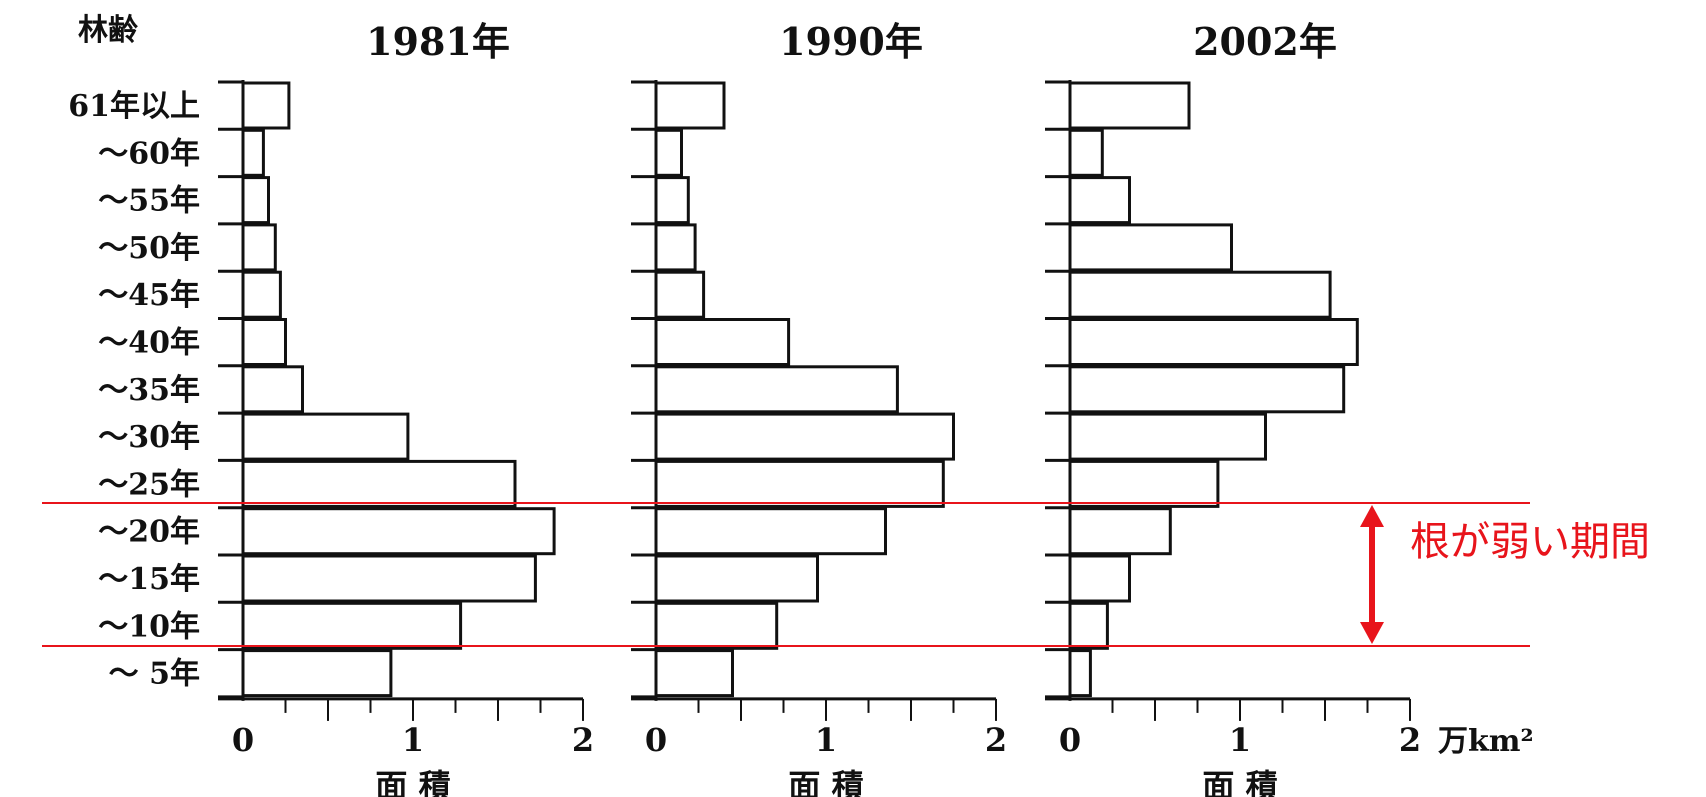 The image size is (1706, 797). What do you see at coordinates (1265, 41) in the screenshot?
I see `panel-title: 2002年` at bounding box center [1265, 41].